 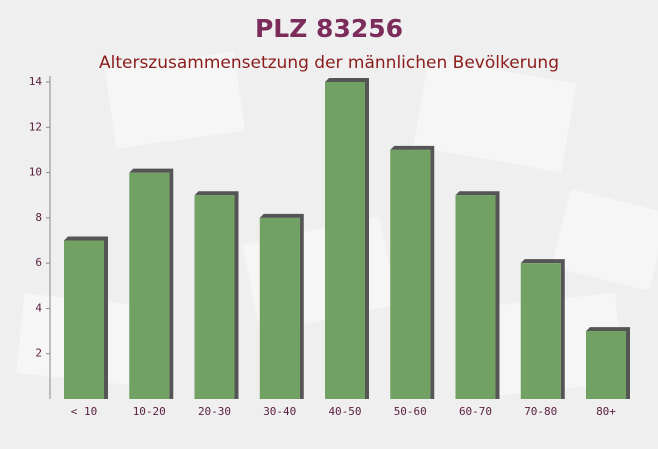 I want to click on y-tick-label: 10, so click(x=35, y=172).